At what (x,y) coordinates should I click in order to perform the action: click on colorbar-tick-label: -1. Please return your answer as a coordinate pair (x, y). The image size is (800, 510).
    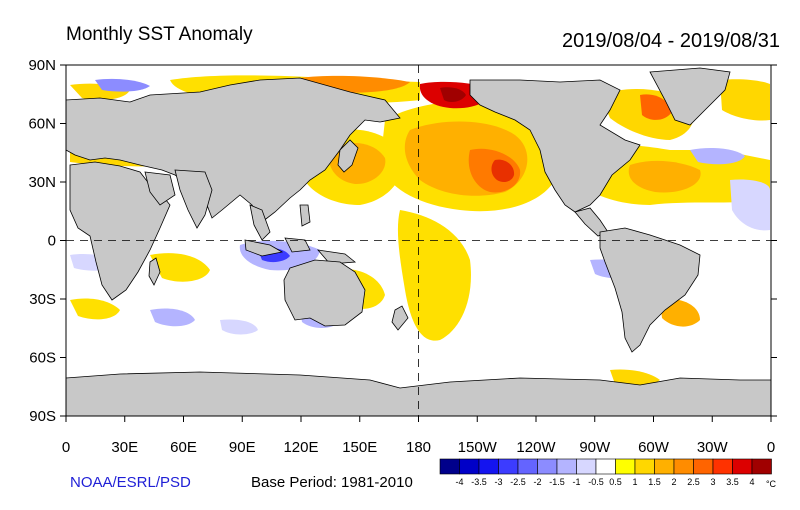
    Looking at the image, I should click on (576, 482).